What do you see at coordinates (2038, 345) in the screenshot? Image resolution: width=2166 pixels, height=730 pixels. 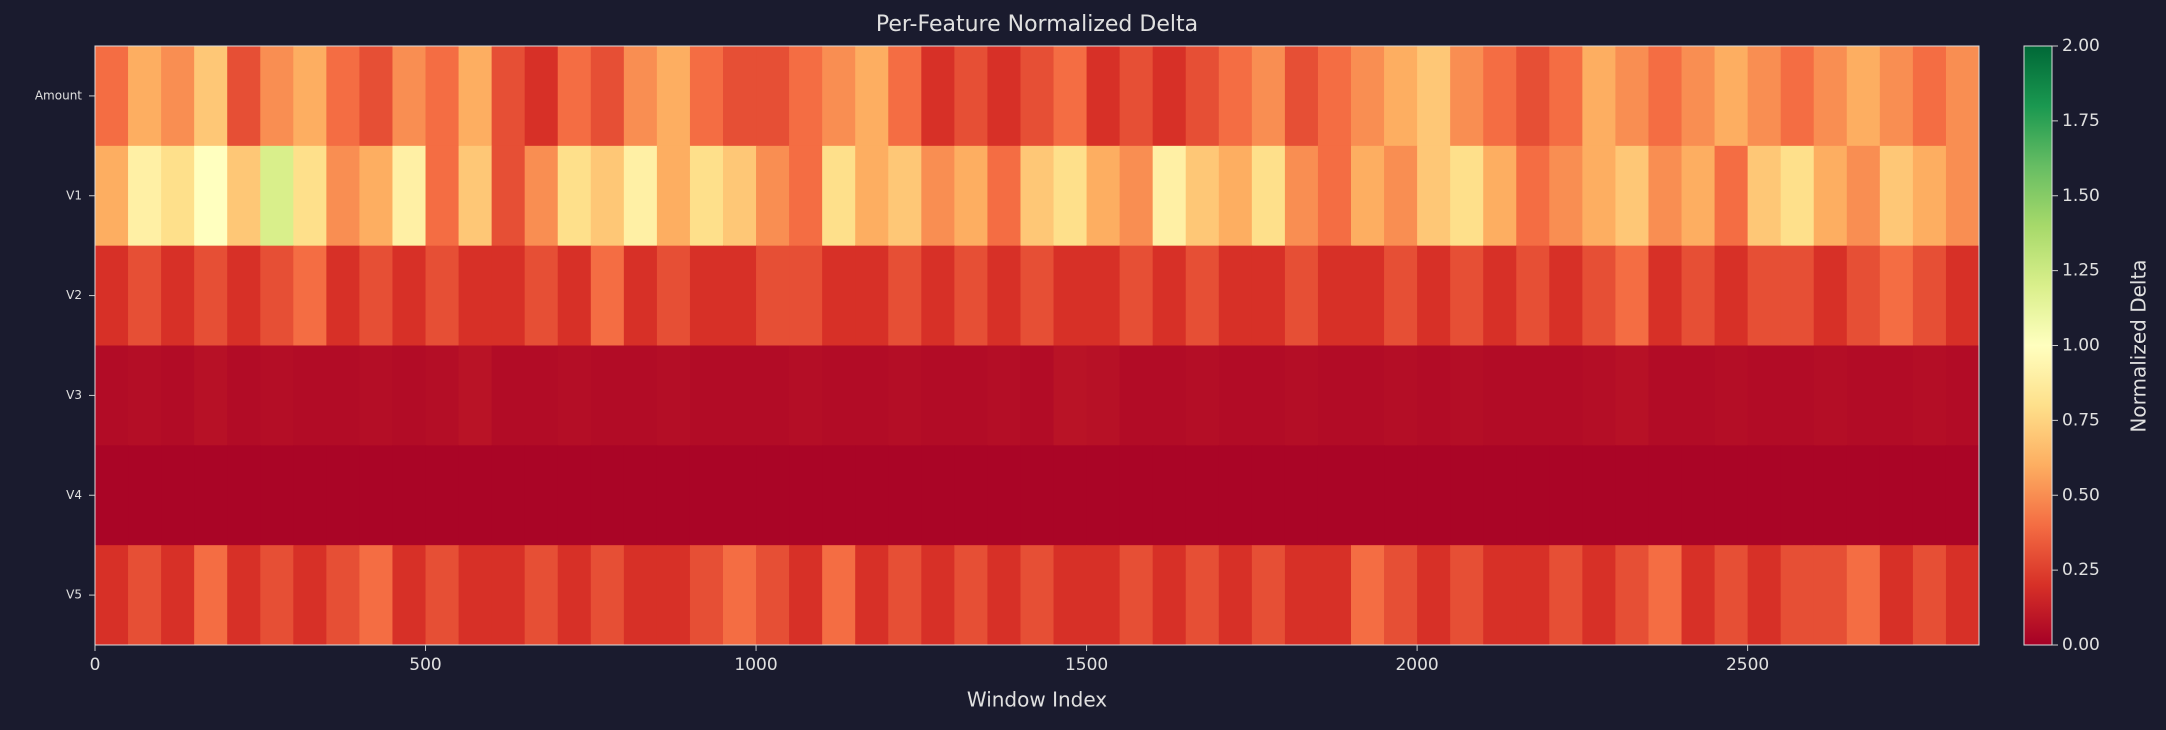 I see `colorbar` at bounding box center [2038, 345].